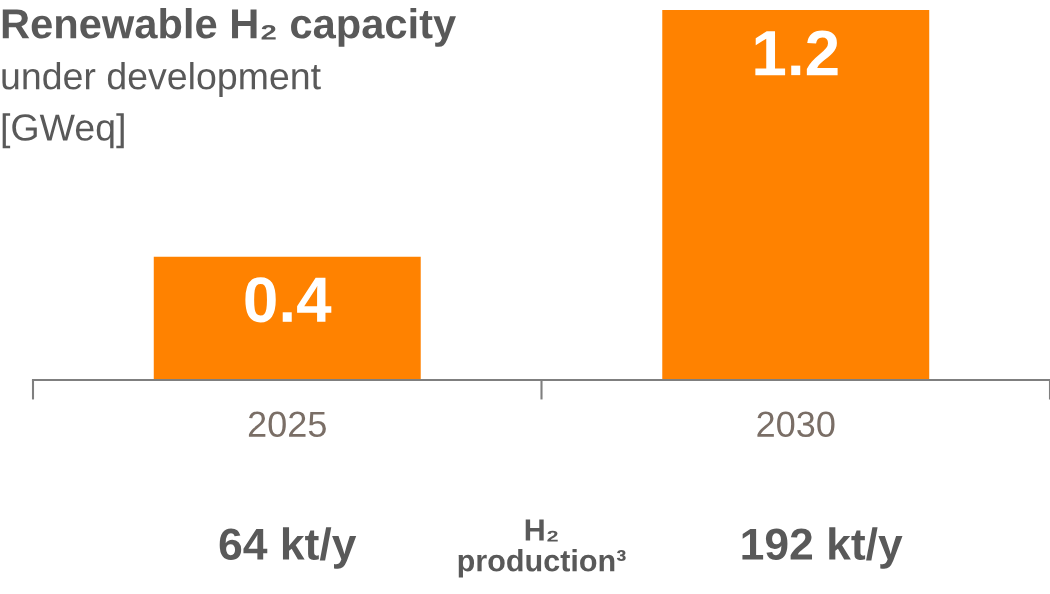  What do you see at coordinates (796, 424) in the screenshot?
I see `x-tick-label: 2030` at bounding box center [796, 424].